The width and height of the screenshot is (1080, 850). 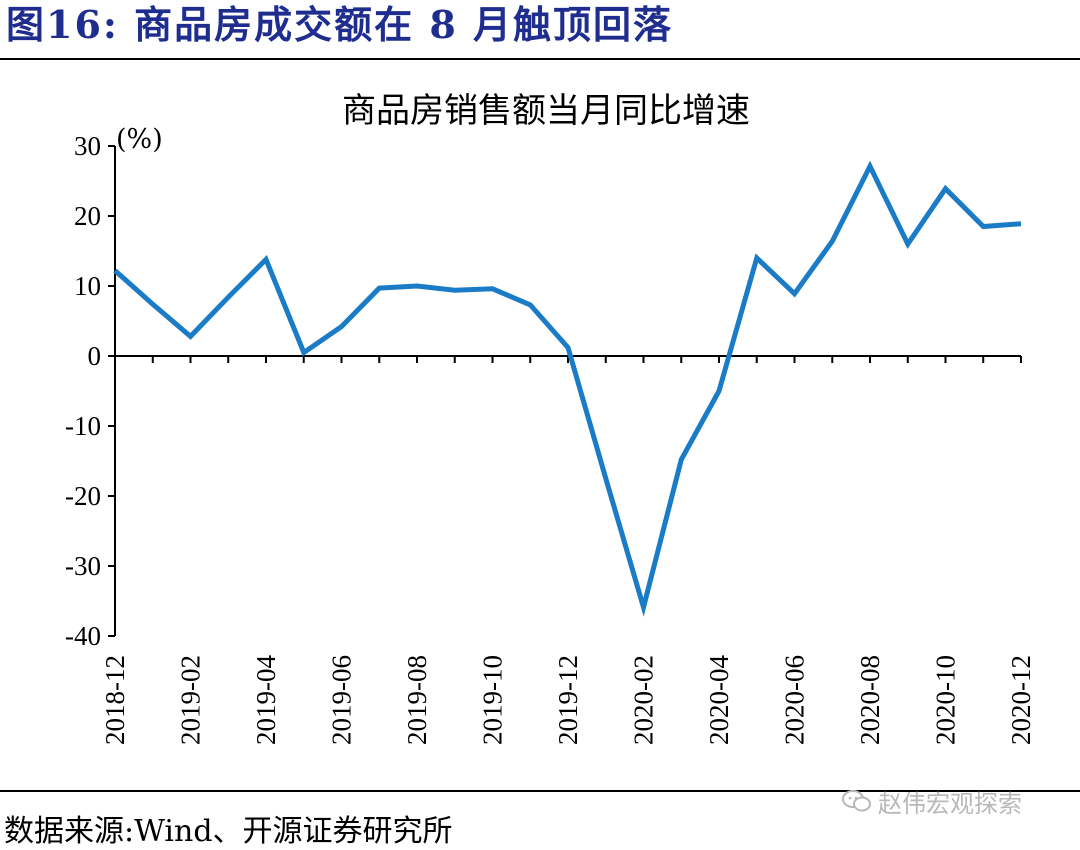 What do you see at coordinates (191, 700) in the screenshot?
I see `x-tick-label: 2019-02` at bounding box center [191, 700].